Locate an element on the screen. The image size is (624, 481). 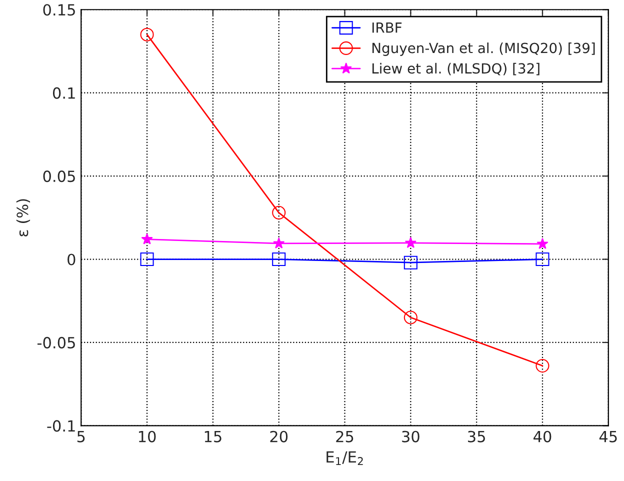
x-axis-title: E$_{1}$/E$_{2}$ is located at coordinates (344, 458).